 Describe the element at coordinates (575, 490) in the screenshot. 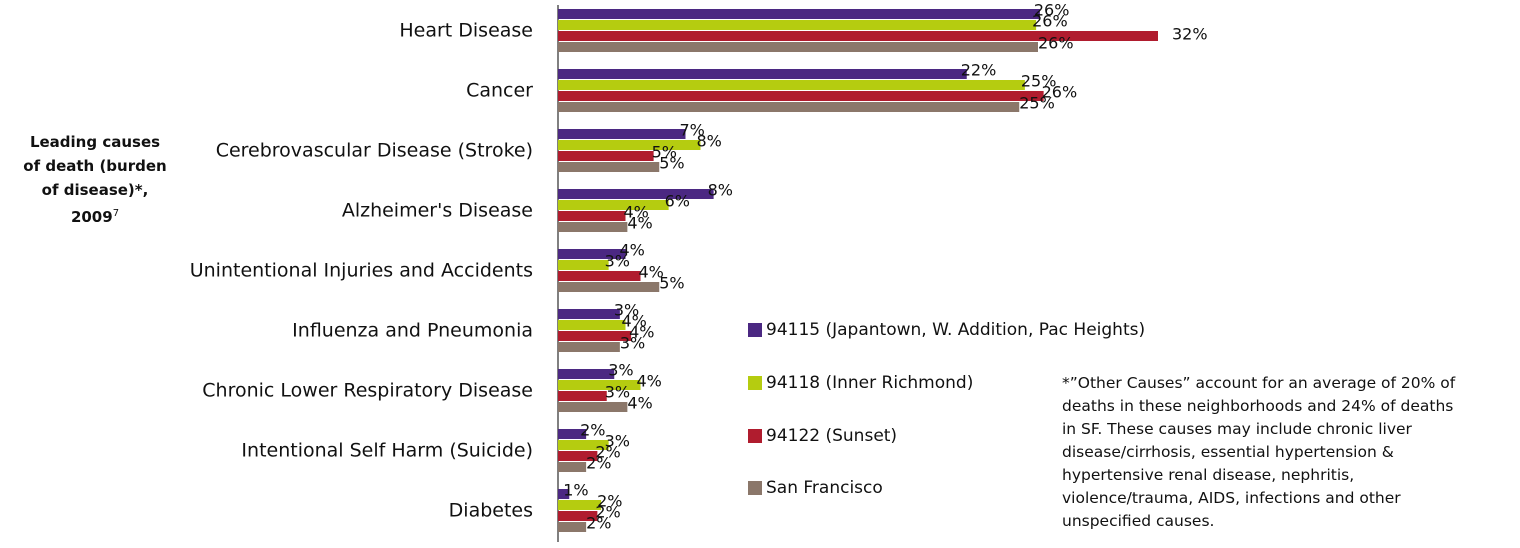

I see `data-label: 1%` at that location.